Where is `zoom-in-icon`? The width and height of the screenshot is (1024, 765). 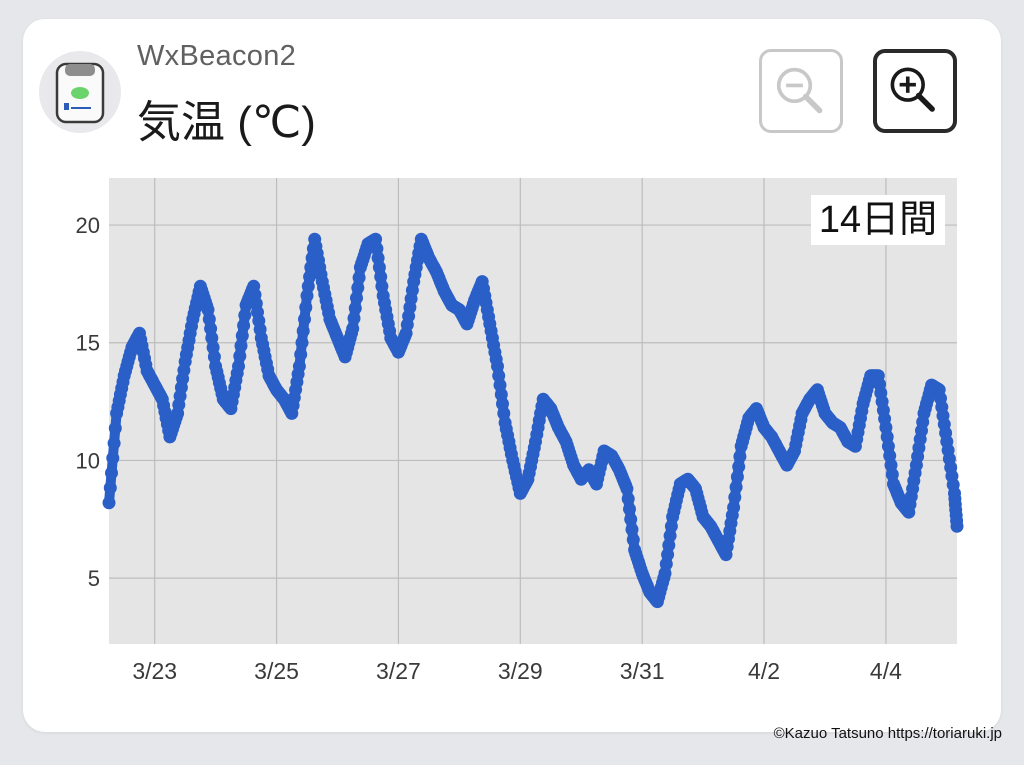
zoom-in-icon is located at coordinates (912, 89).